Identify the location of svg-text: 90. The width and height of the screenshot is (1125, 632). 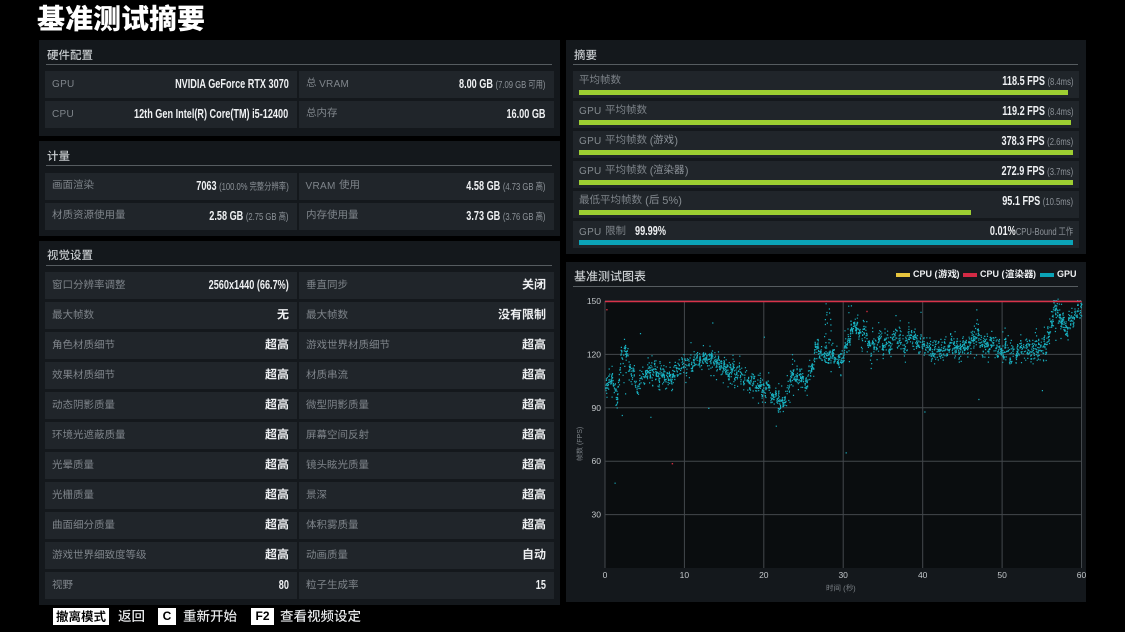
(596, 407).